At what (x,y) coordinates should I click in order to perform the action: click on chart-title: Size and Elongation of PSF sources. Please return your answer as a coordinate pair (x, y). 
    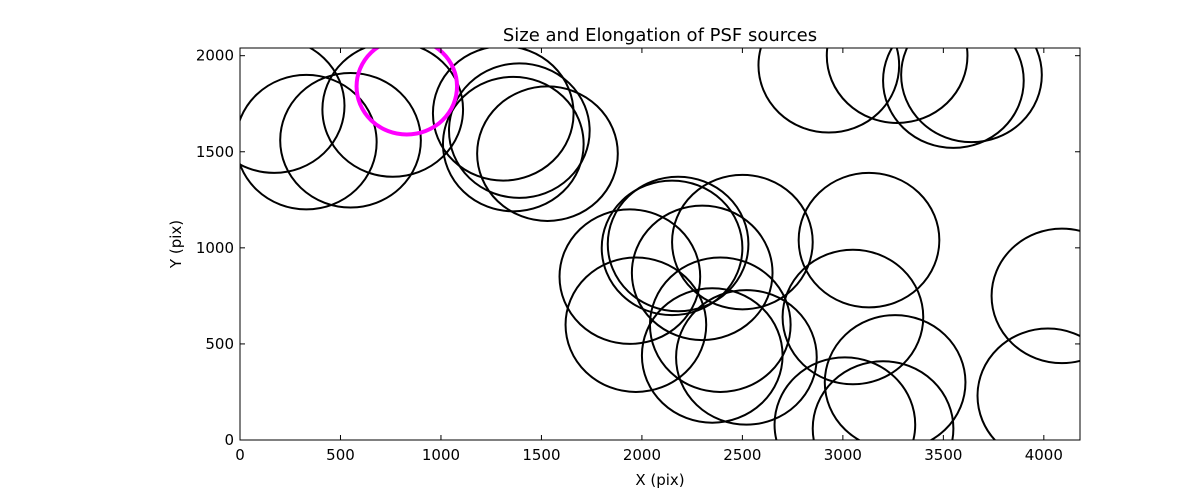
    Looking at the image, I should click on (660, 35).